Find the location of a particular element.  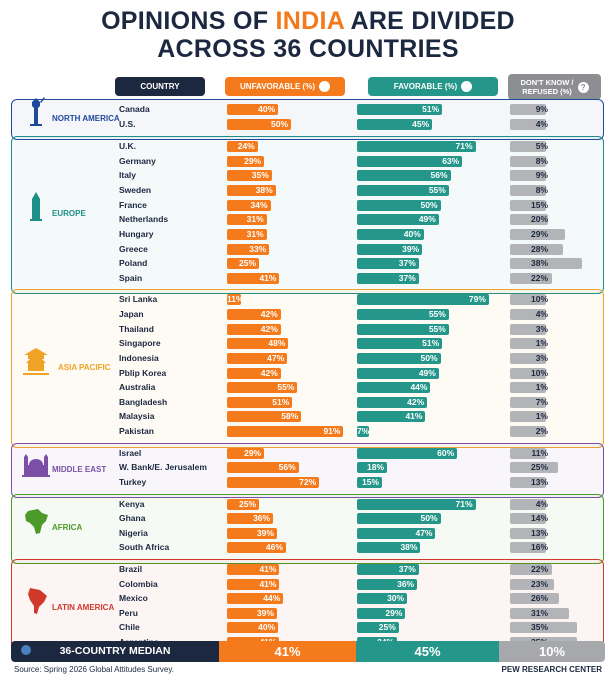

dk-value: 25% is located at coordinates (539, 467).